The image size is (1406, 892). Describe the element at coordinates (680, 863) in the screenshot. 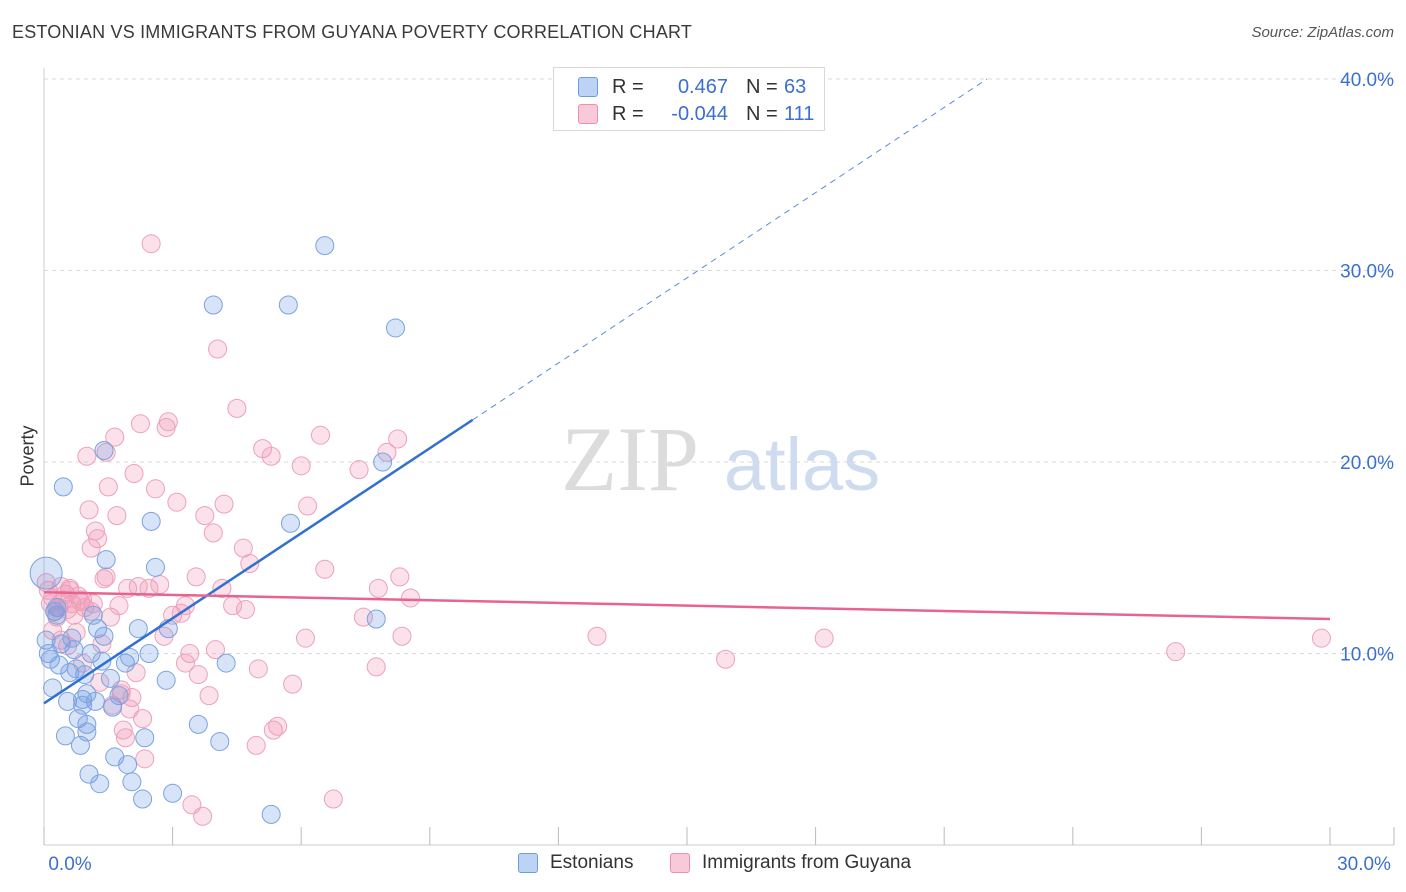

I see `guyana-legend-icon` at that location.